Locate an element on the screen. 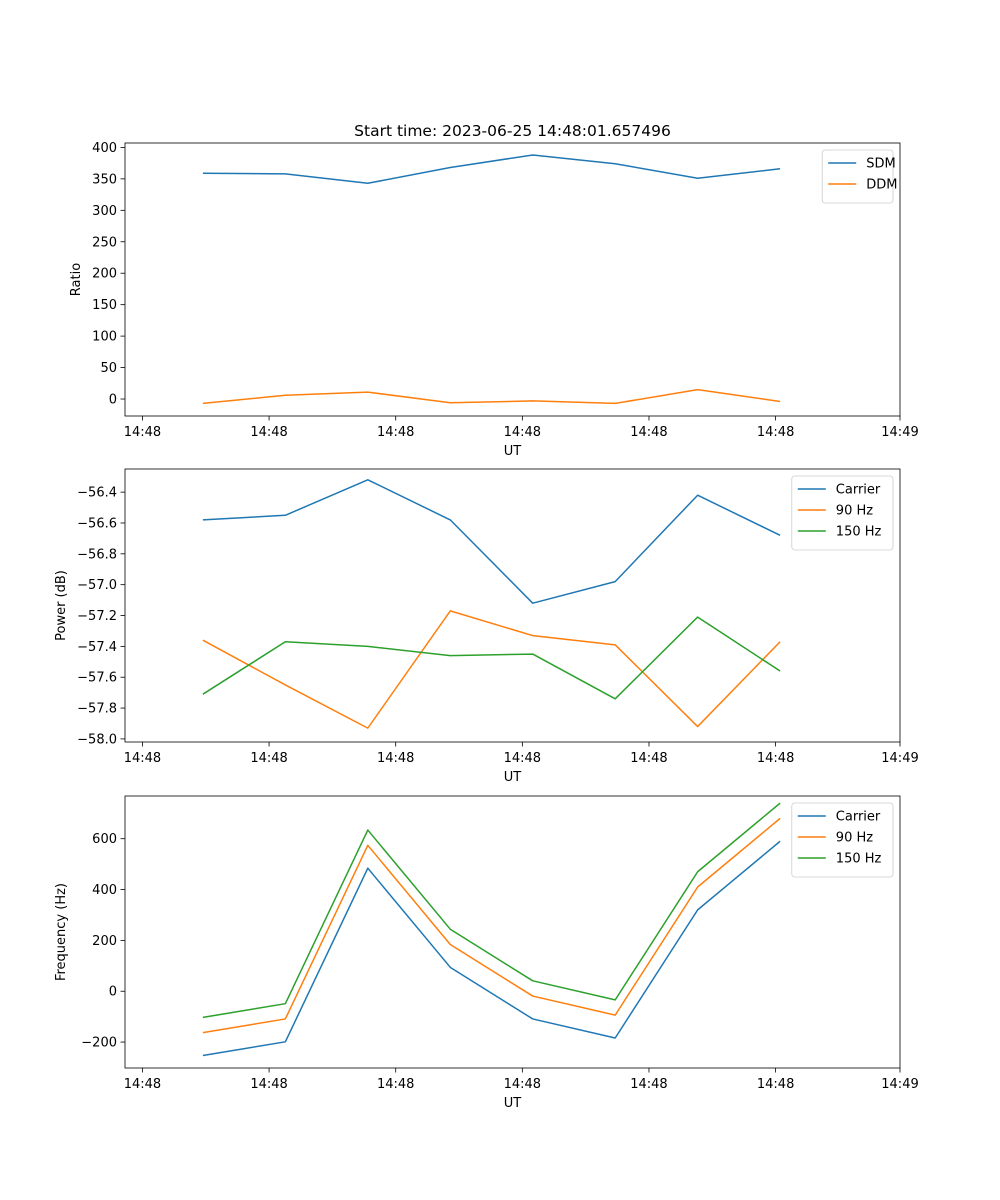  legend: SDM DDM is located at coordinates (859, 176).